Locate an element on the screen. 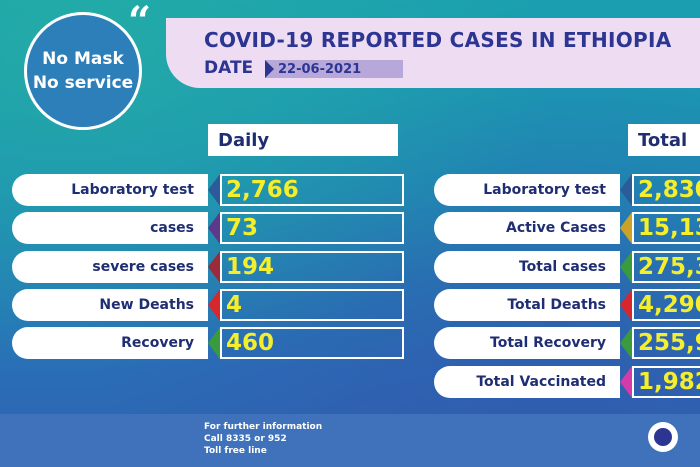 The width and height of the screenshot is (700, 467). daily-row-value: 194 is located at coordinates (312, 267).